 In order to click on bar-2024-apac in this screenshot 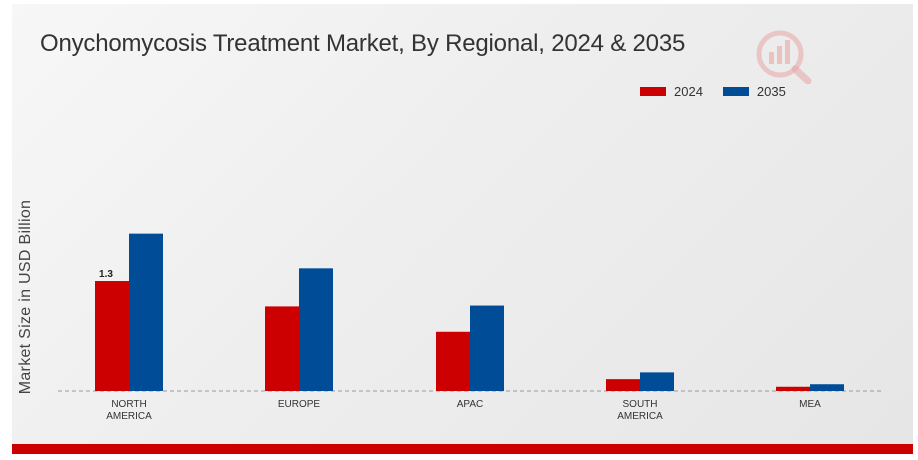, I will do `click(453, 361)`.